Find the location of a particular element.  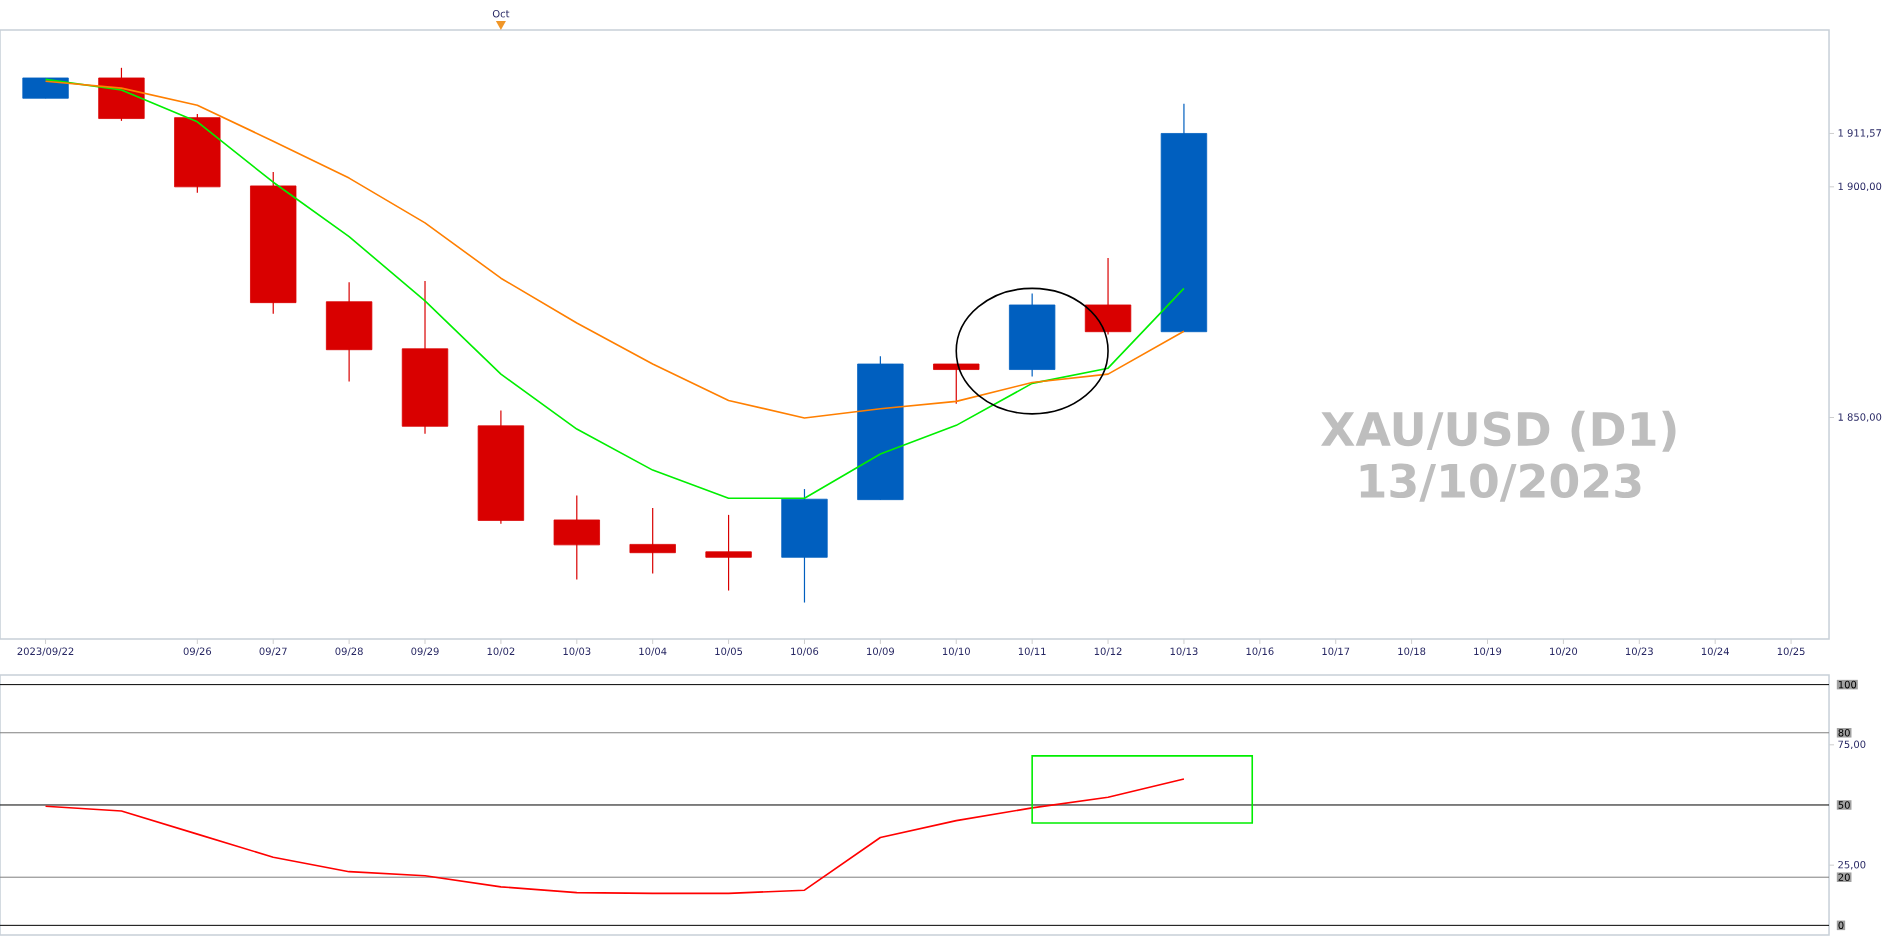

x-tick-label: 10/10 is located at coordinates (956, 651).